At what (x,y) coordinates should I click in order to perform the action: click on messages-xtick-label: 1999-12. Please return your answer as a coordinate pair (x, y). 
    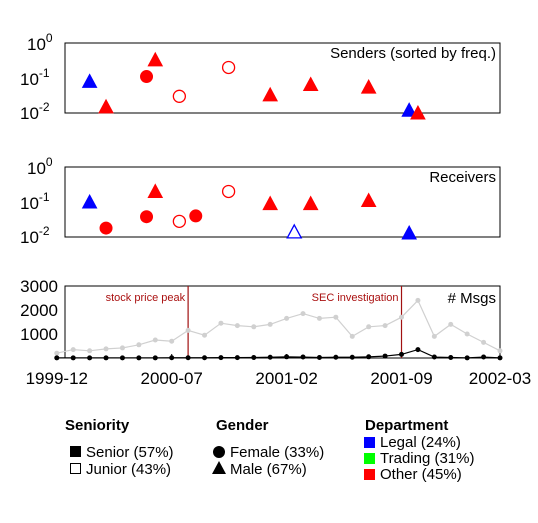
    Looking at the image, I should click on (57, 378).